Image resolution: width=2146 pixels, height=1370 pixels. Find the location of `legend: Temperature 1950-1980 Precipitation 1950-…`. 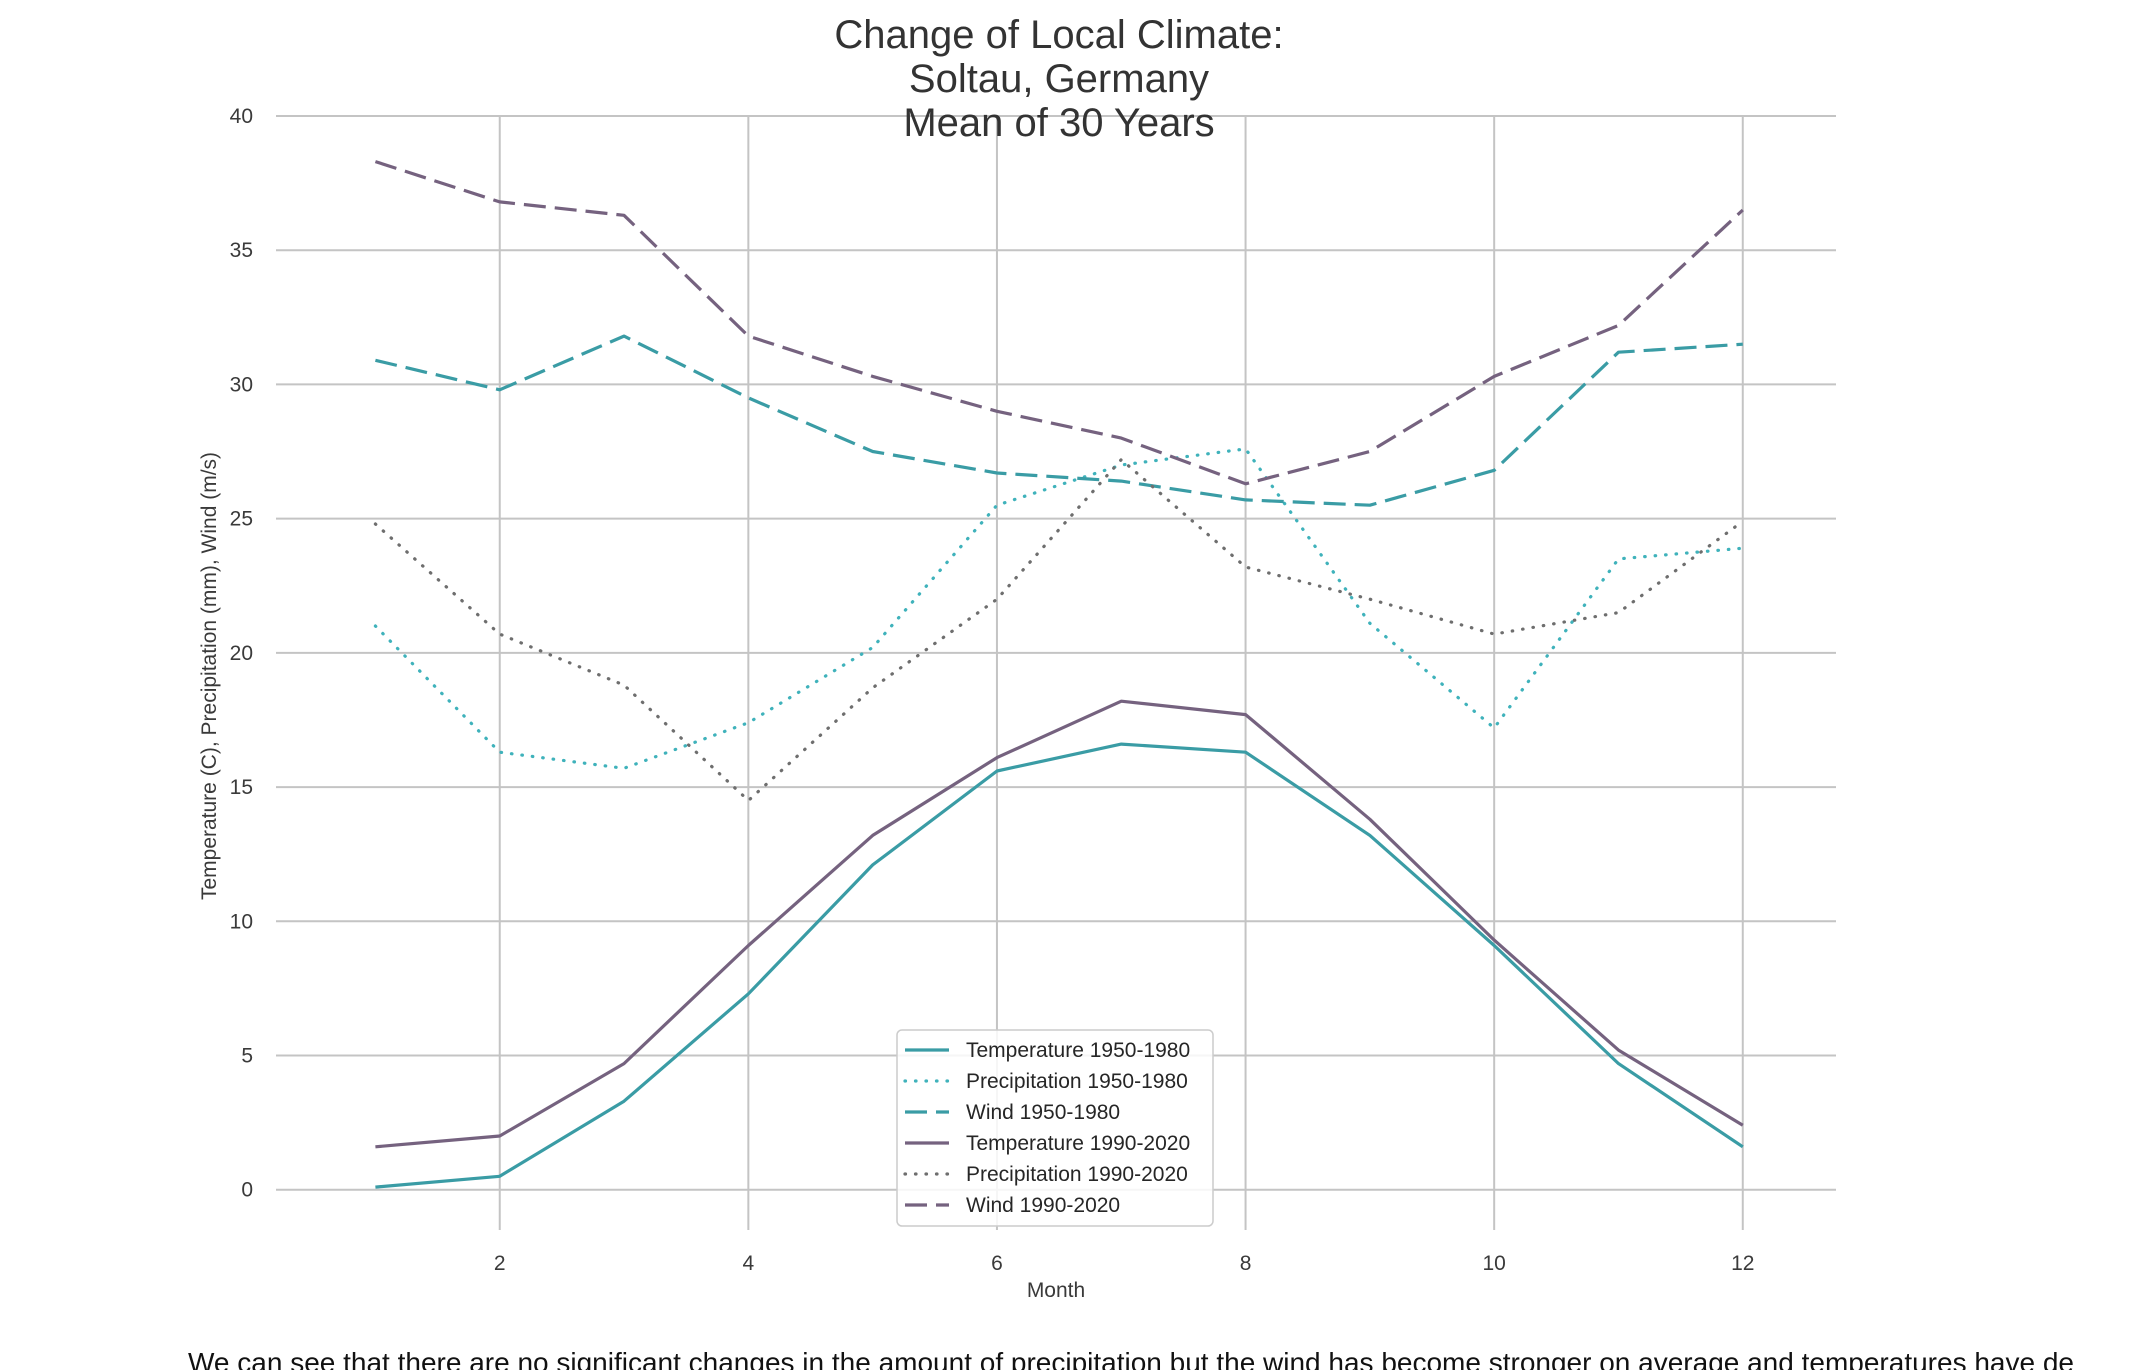

legend: Temperature 1950-1980 Precipitation 1950-… is located at coordinates (1055, 1128).